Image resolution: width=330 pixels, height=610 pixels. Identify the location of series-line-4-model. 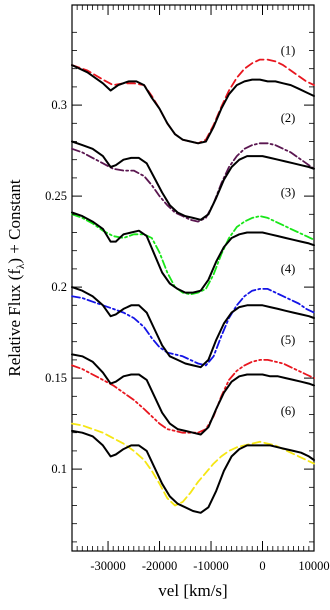
(193, 182).